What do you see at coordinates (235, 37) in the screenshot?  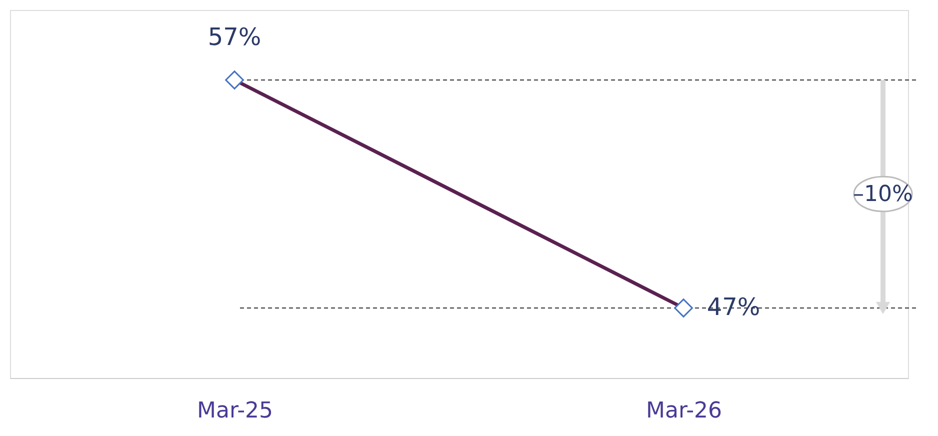 I see `data-label: 57%` at bounding box center [235, 37].